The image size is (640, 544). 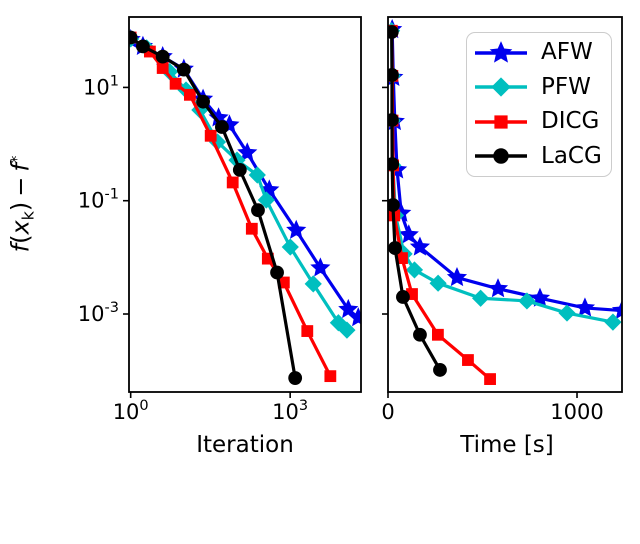 I want to click on svg-text: 10-1, so click(x=98, y=200).